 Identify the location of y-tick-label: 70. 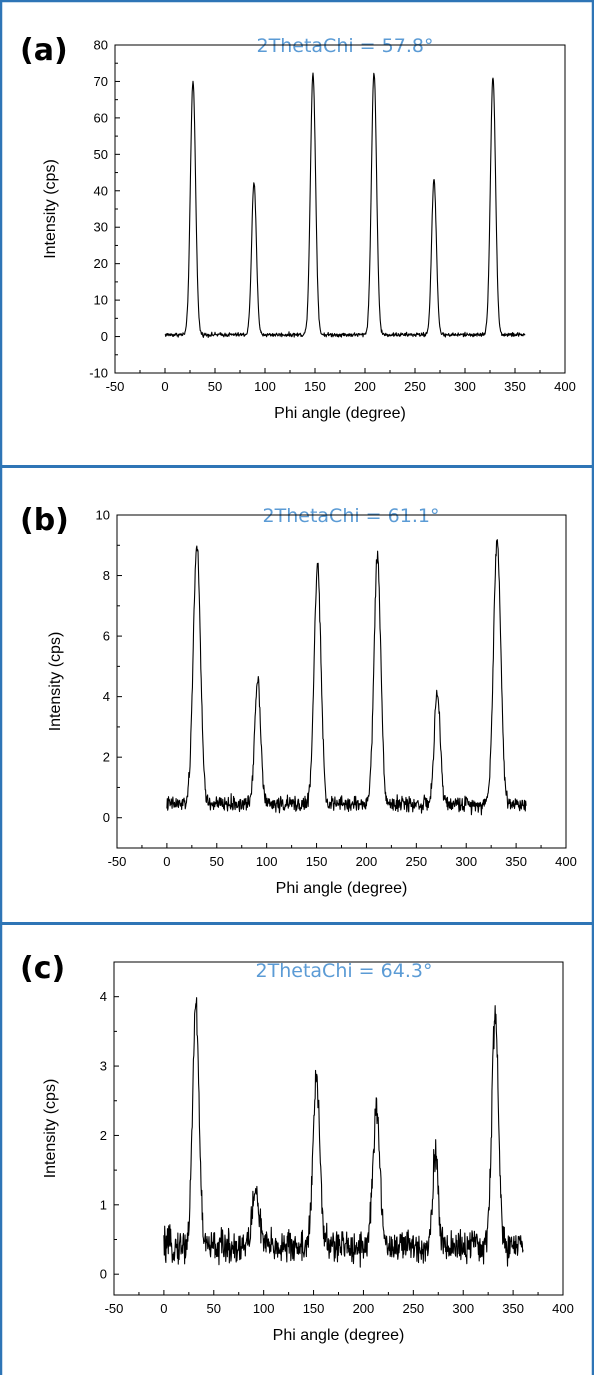
(101, 81).